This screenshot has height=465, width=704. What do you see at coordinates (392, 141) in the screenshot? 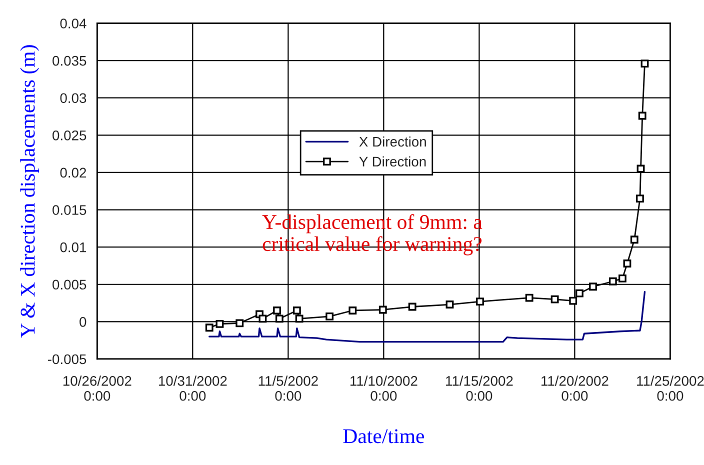
I see `legend-label: X Direction` at bounding box center [392, 141].